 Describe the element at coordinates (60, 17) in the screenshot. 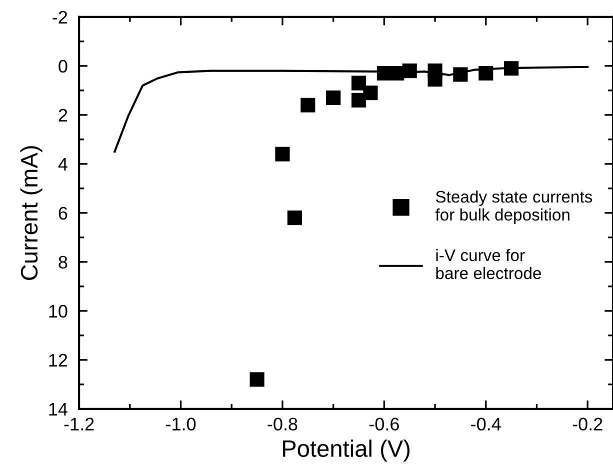

I see `y-tick-label: -2` at that location.